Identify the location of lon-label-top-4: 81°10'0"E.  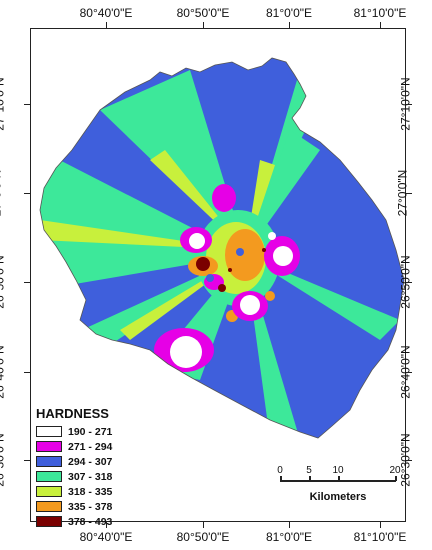
(380, 13).